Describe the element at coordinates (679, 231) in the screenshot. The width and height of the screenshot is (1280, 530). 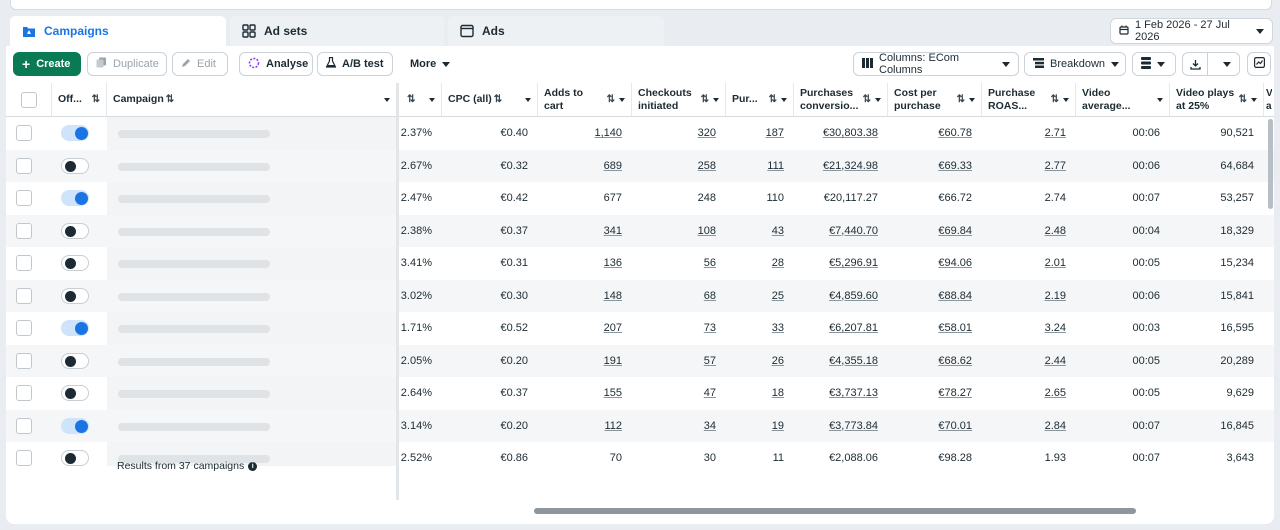
I see `cell-chk: 108` at that location.